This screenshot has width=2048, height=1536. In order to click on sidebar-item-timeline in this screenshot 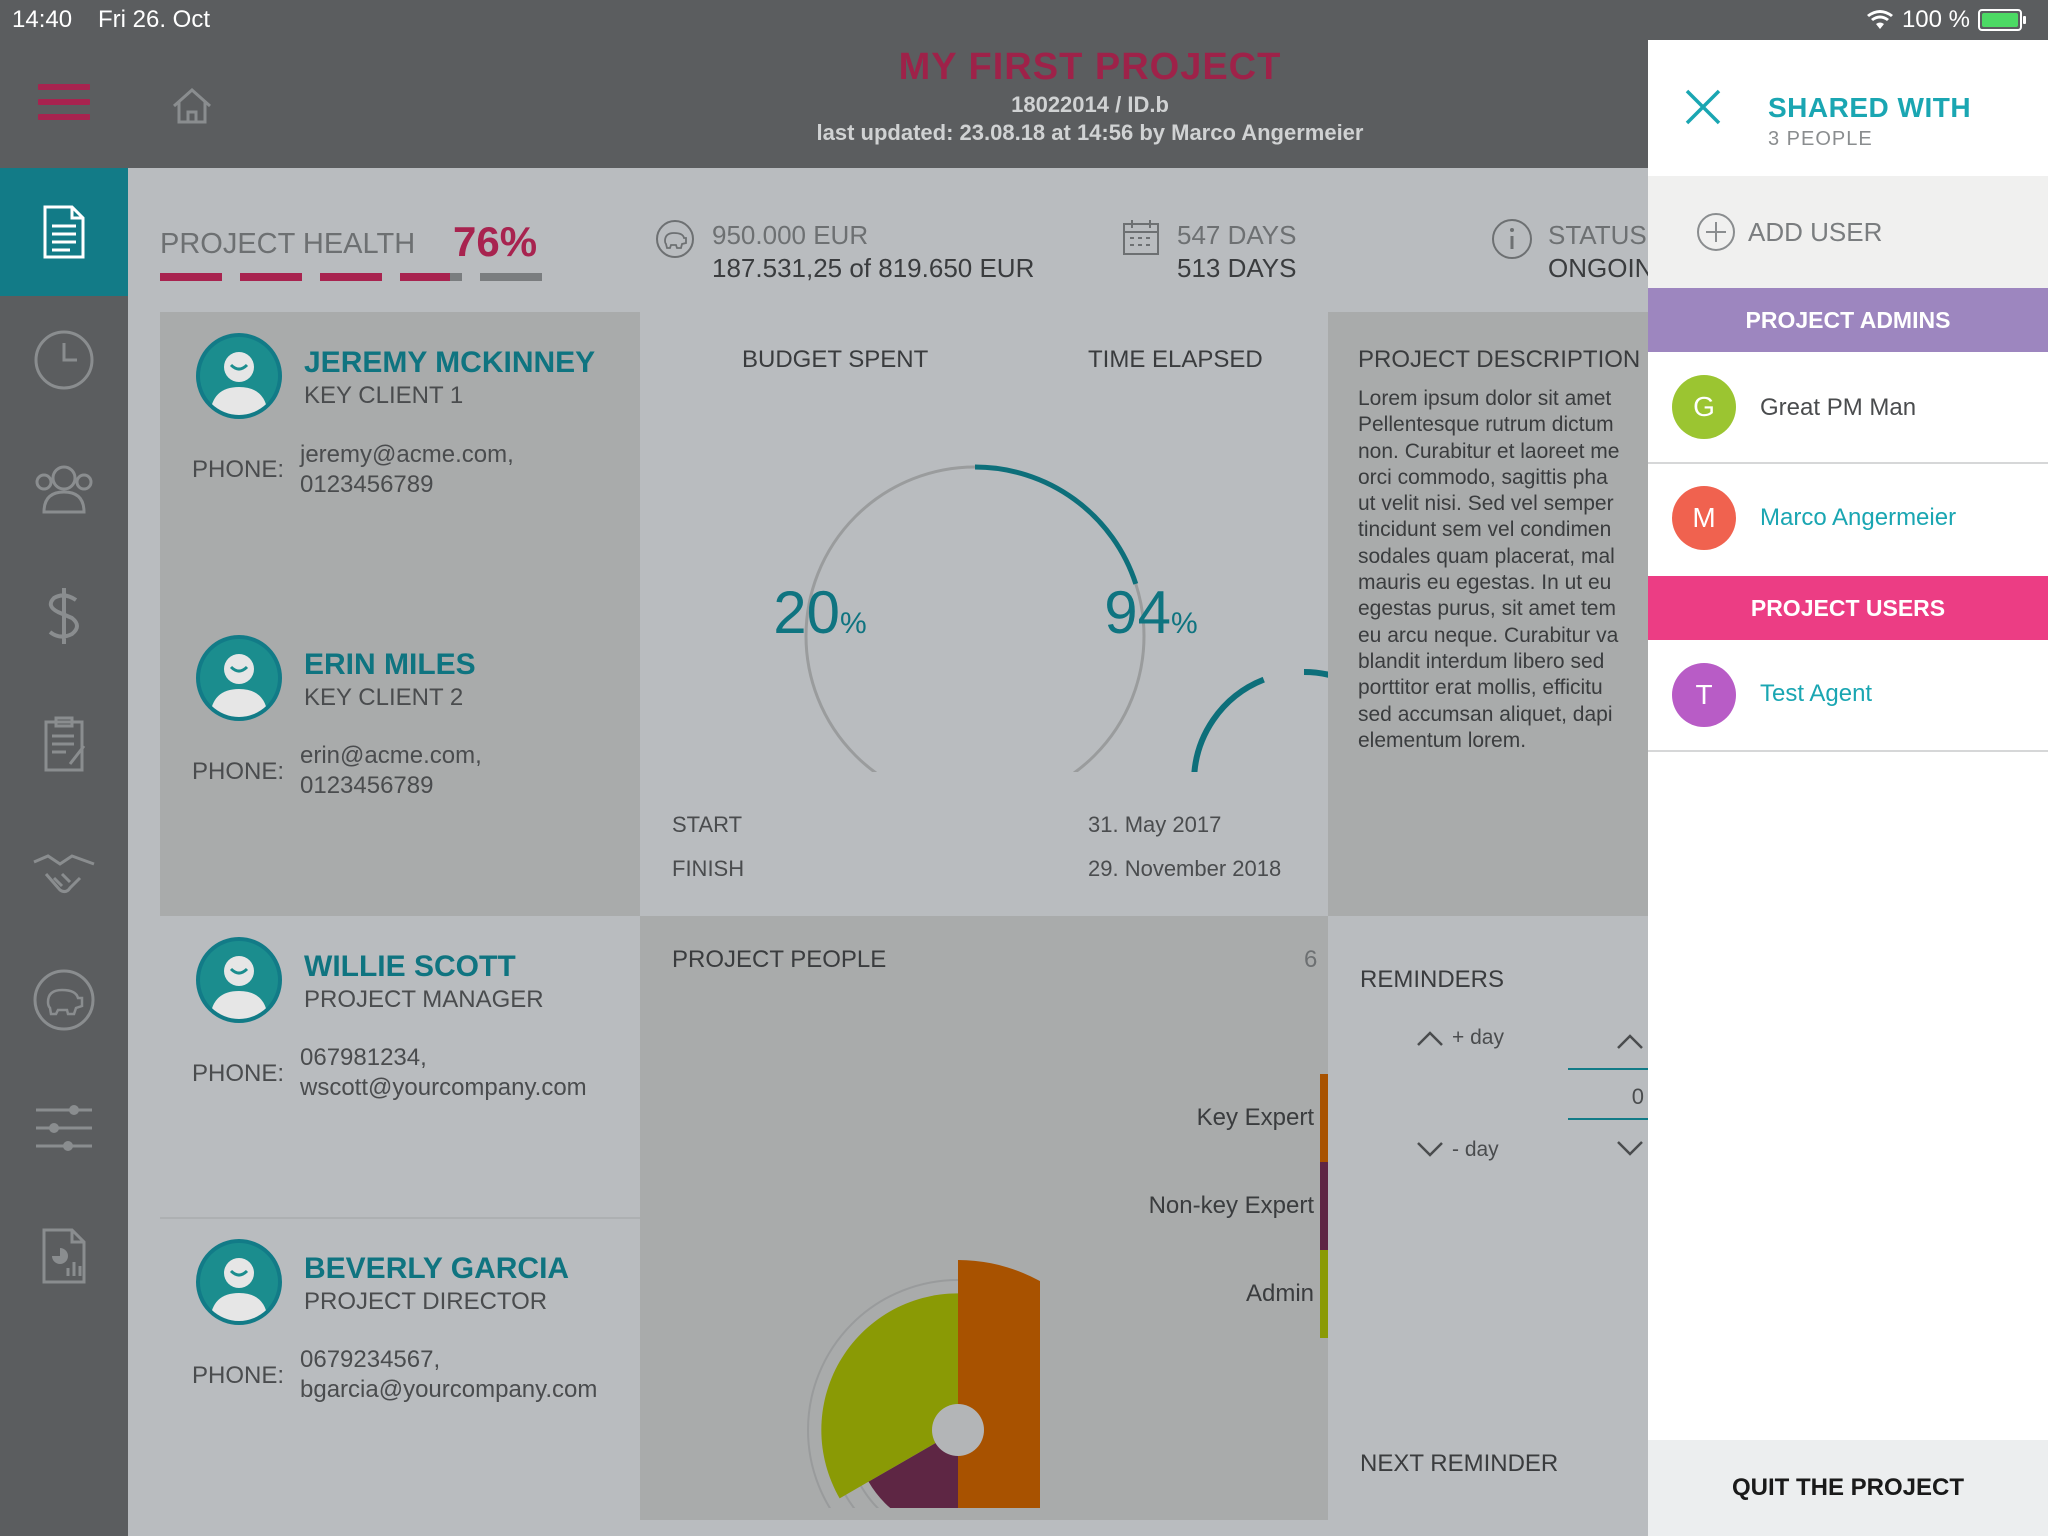, I will do `click(64, 360)`.